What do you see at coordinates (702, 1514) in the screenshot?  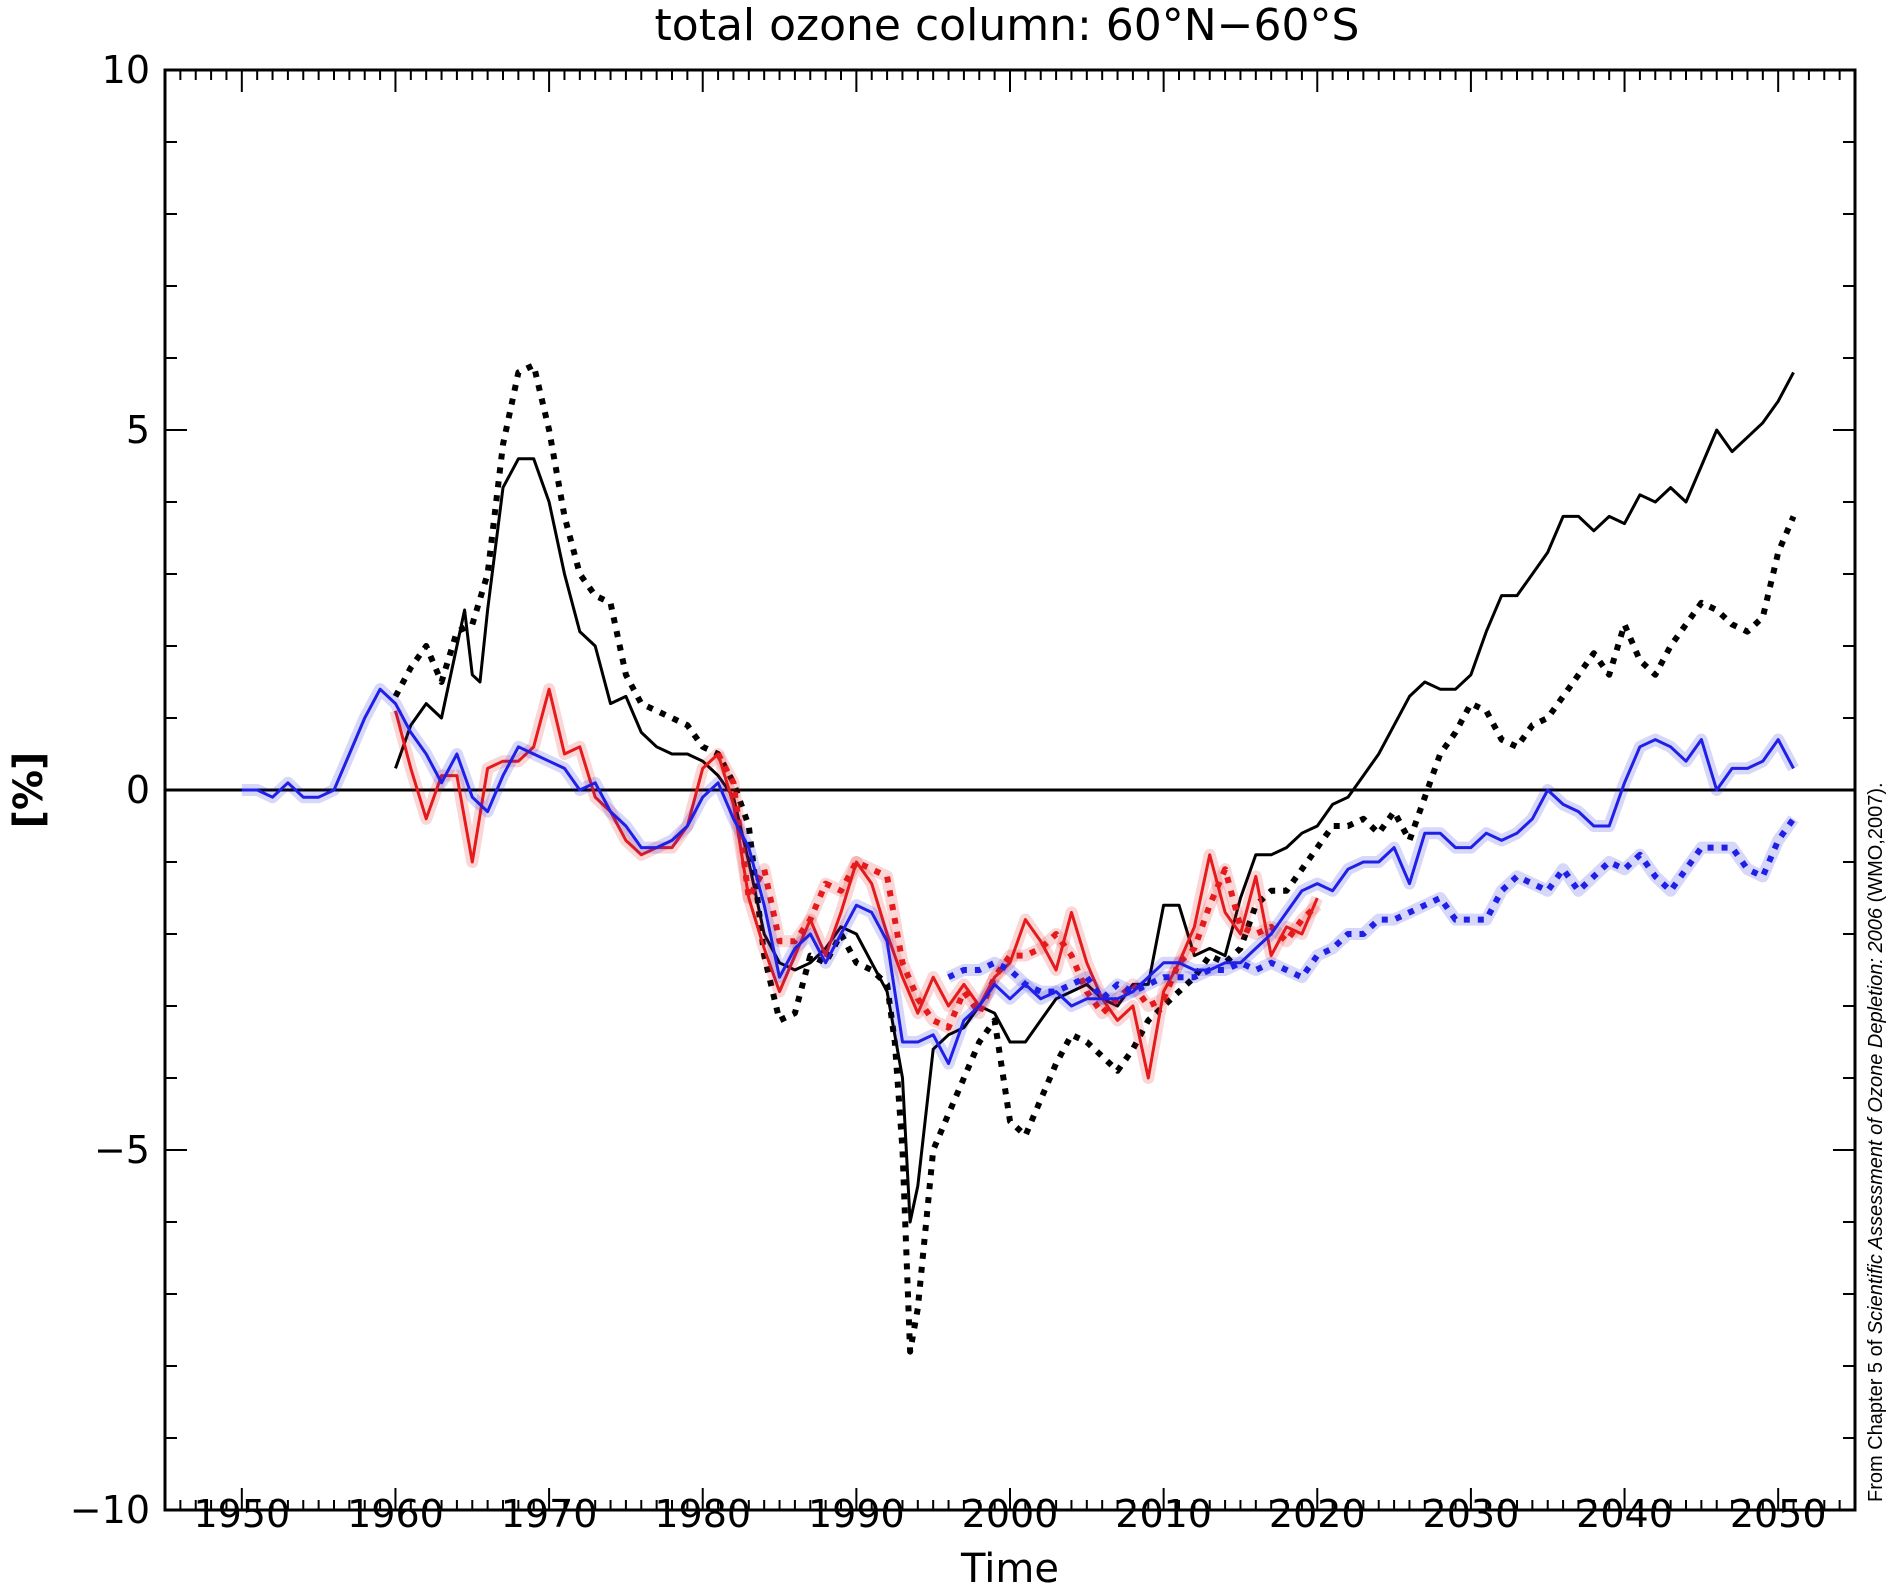 I see `x-tick-label: 1980` at bounding box center [702, 1514].